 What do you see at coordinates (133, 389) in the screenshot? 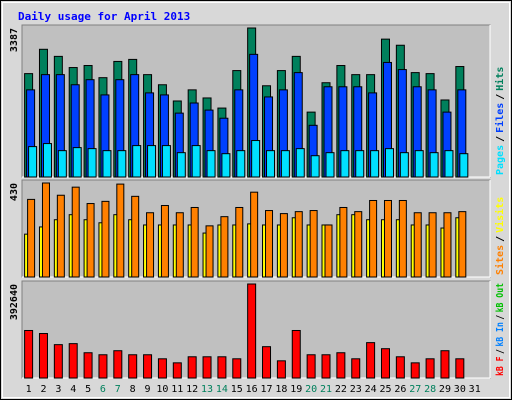
I see `x-tick-label: 8` at bounding box center [133, 389].